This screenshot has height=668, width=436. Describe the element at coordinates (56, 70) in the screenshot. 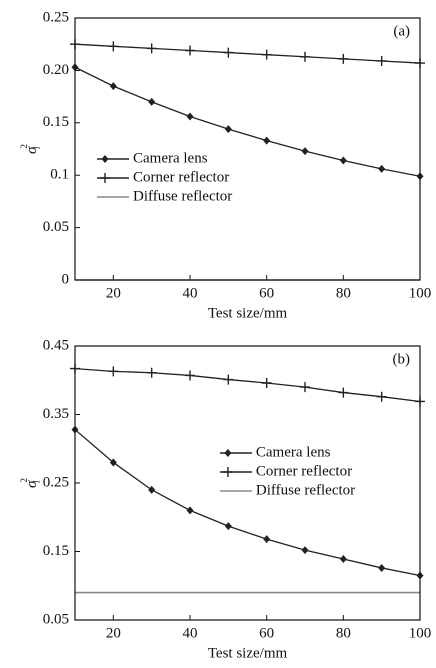

I see `y-tick-label: 0.20` at that location.